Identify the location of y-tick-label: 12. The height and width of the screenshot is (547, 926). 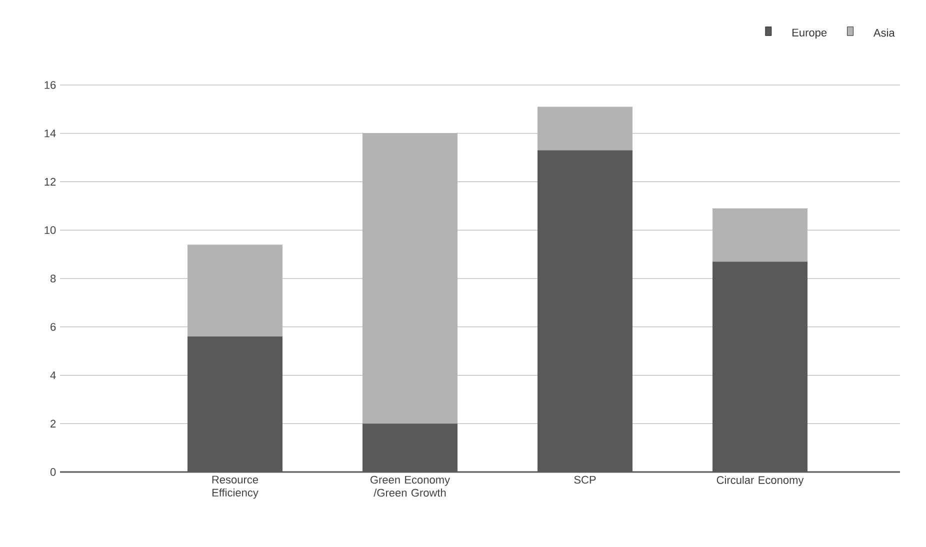
(50, 182).